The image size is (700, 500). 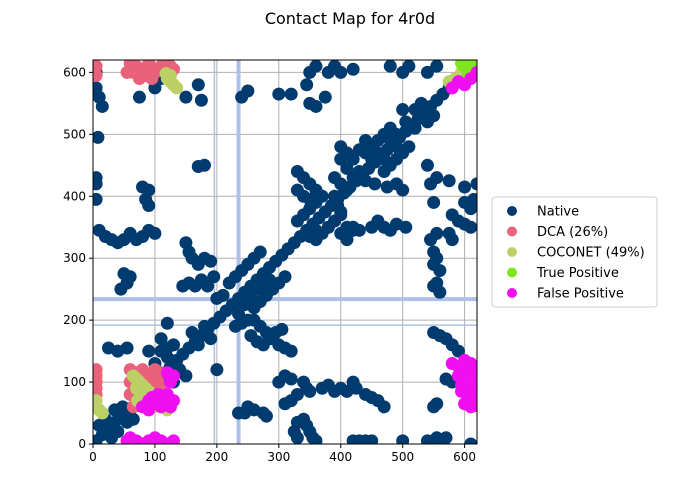 I want to click on x-tick-label: 0, so click(x=93, y=457).